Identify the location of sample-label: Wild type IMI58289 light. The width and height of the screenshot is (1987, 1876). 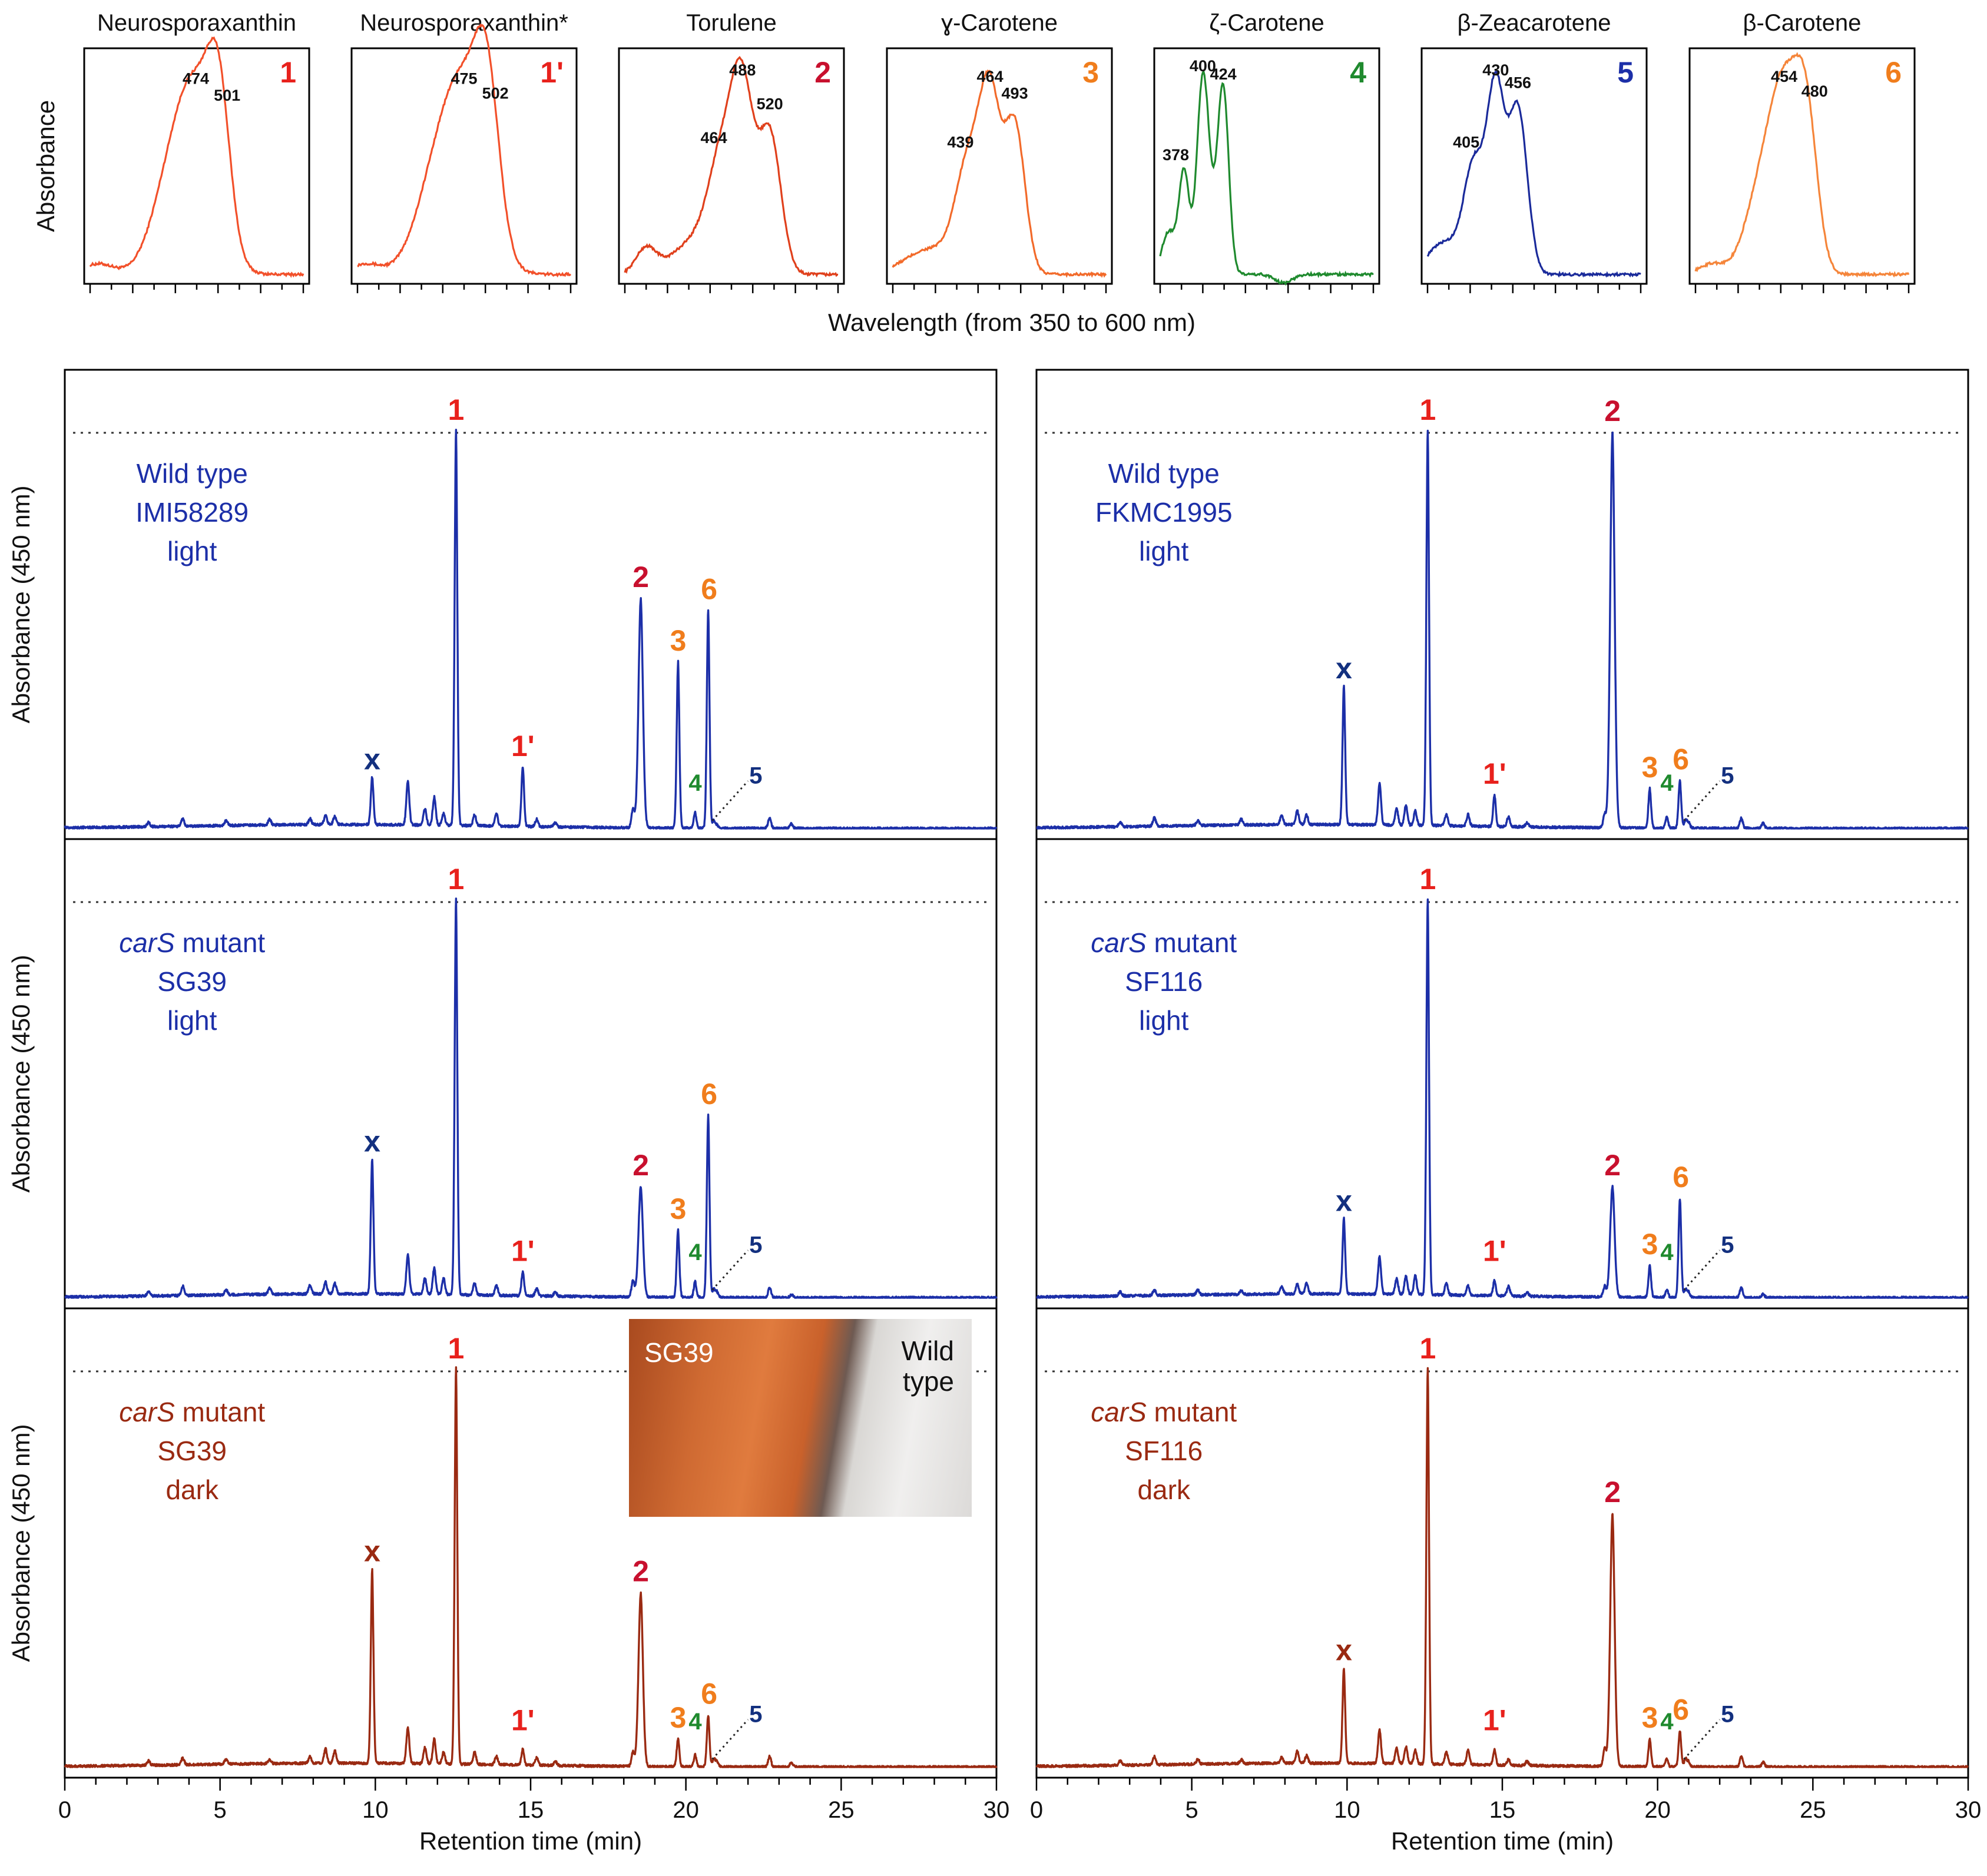
(192, 512).